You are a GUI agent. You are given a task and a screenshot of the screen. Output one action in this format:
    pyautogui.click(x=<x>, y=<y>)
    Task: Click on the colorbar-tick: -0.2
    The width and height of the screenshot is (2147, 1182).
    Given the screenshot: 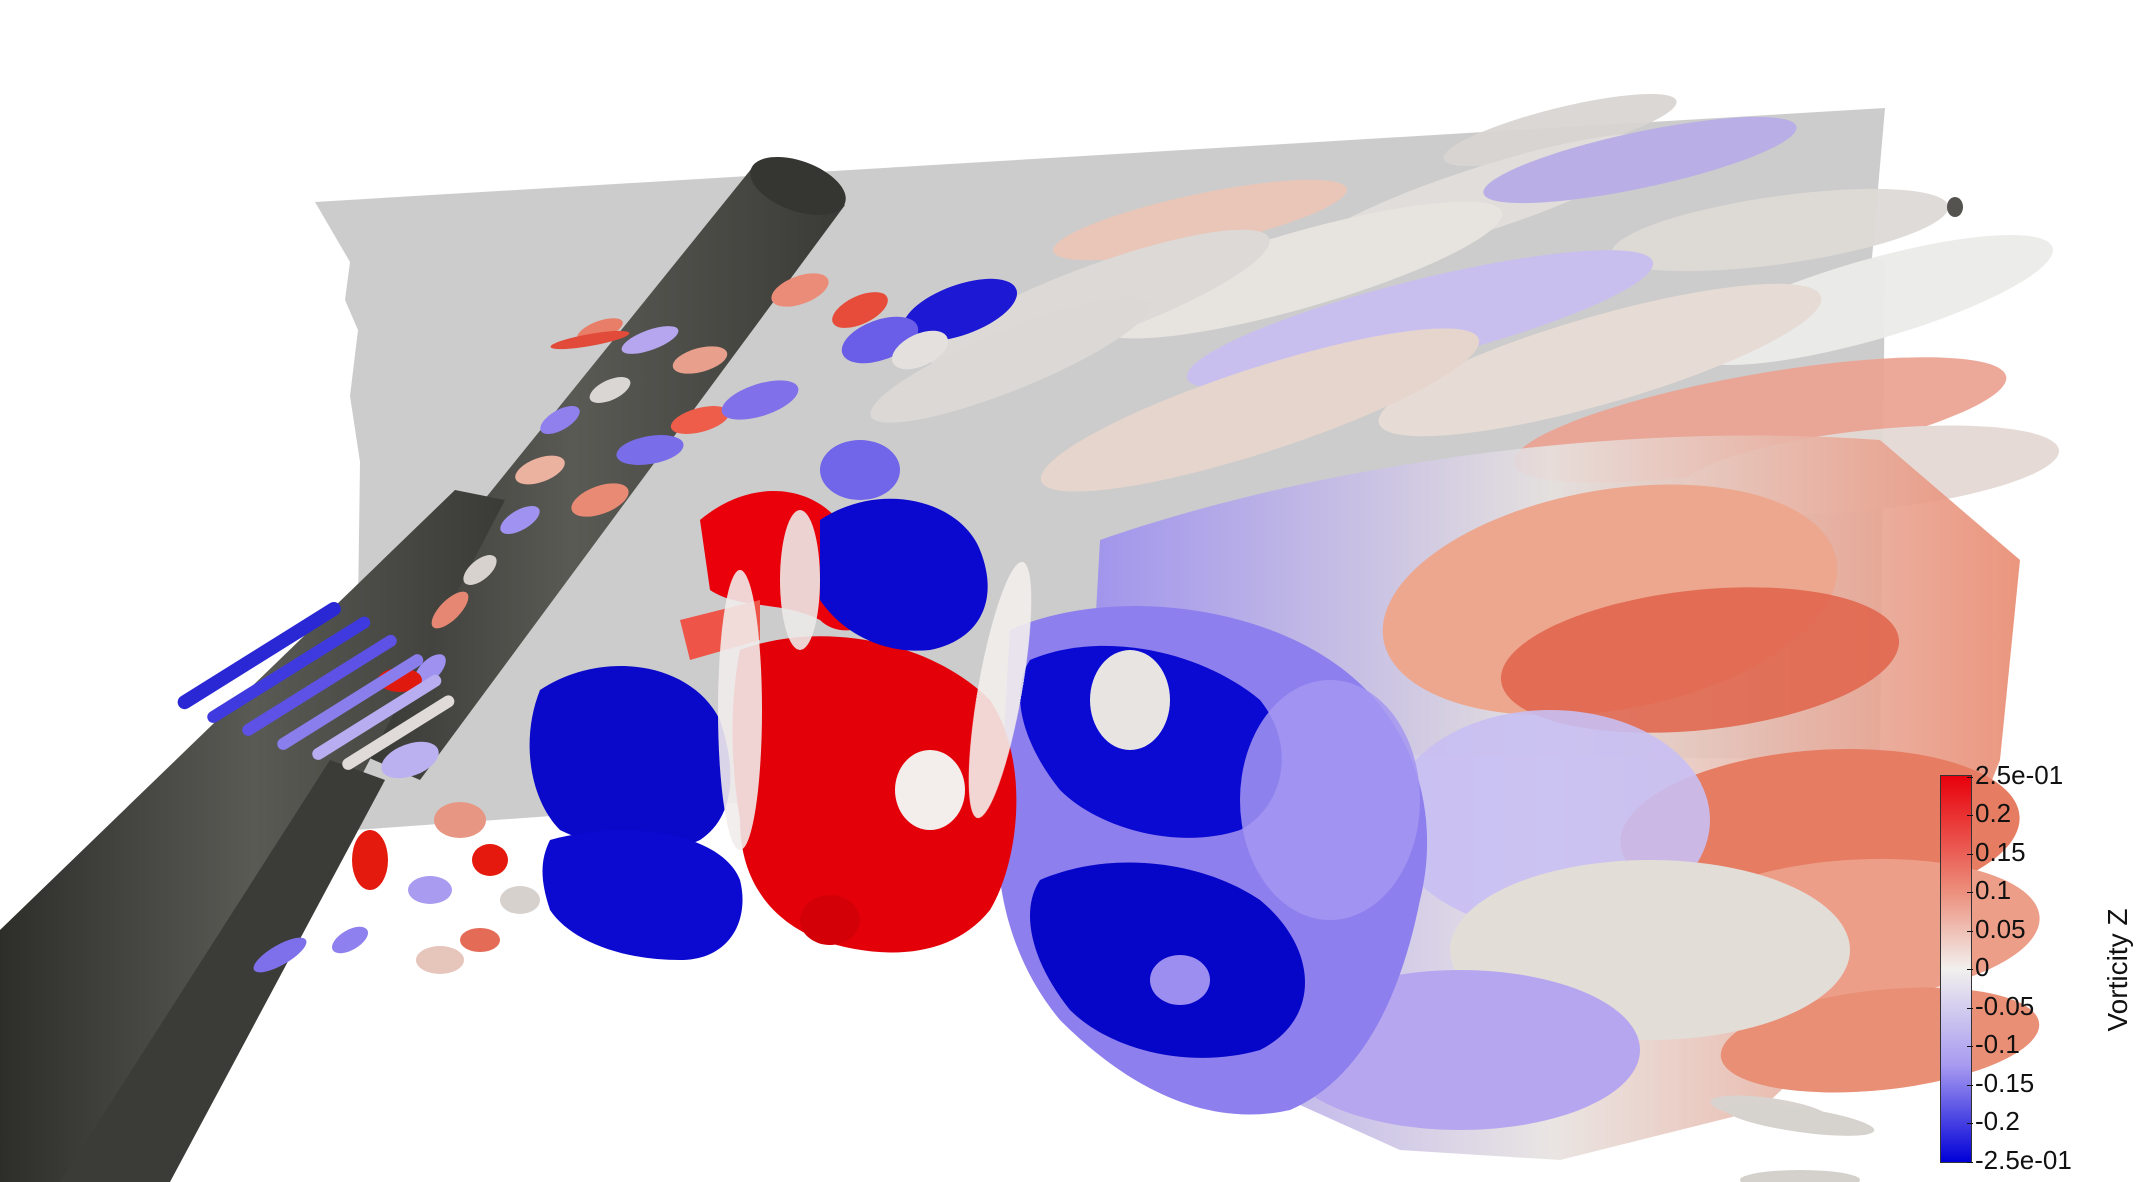 What is the action you would take?
    pyautogui.click(x=1993, y=1121)
    